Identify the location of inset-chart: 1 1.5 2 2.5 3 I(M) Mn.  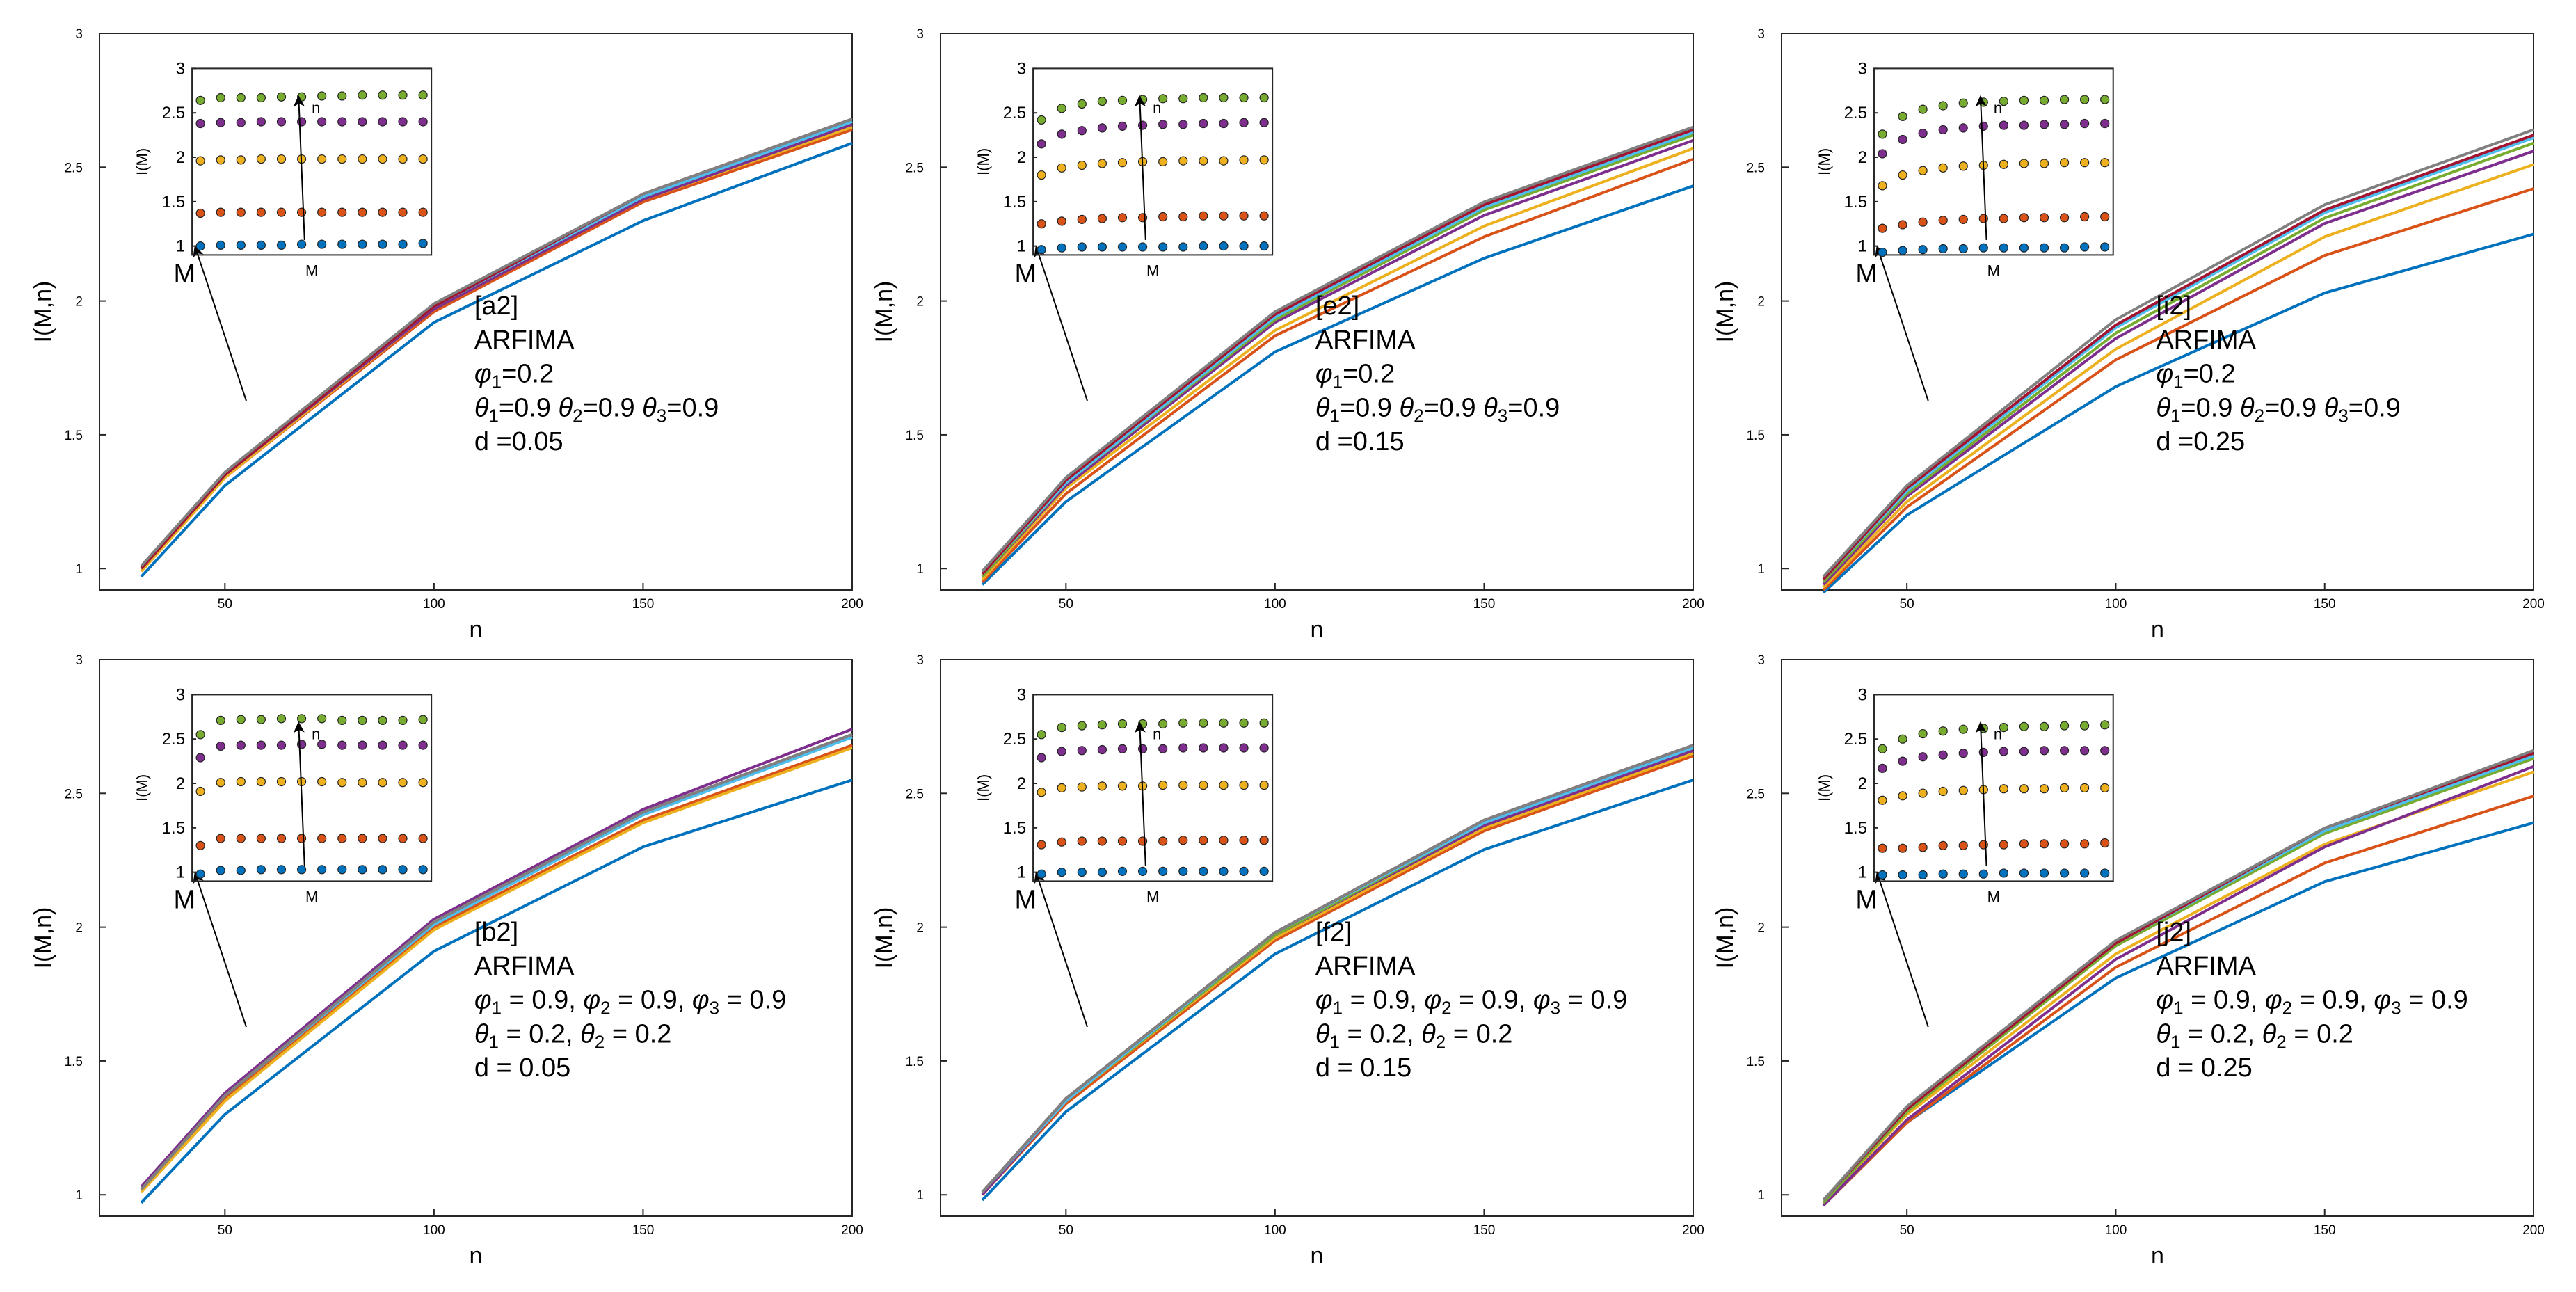
(1124, 795).